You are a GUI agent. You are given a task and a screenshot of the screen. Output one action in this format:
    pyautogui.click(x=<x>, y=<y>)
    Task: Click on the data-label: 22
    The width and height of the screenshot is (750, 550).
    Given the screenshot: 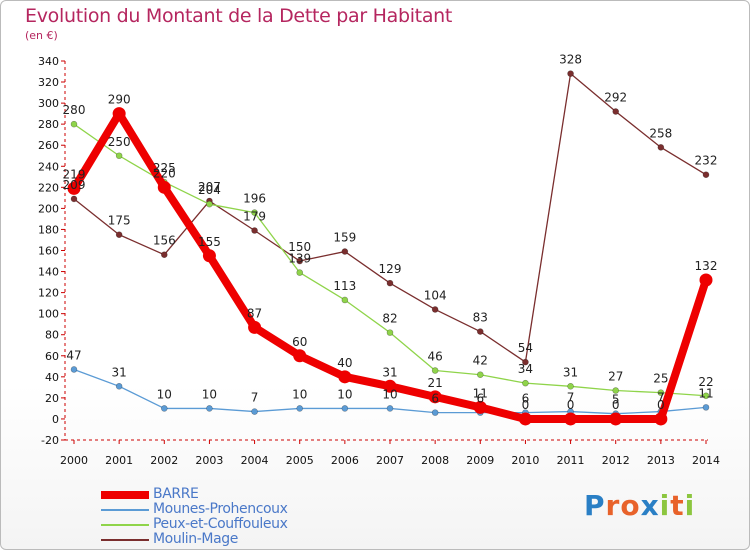 What is the action you would take?
    pyautogui.click(x=705, y=382)
    